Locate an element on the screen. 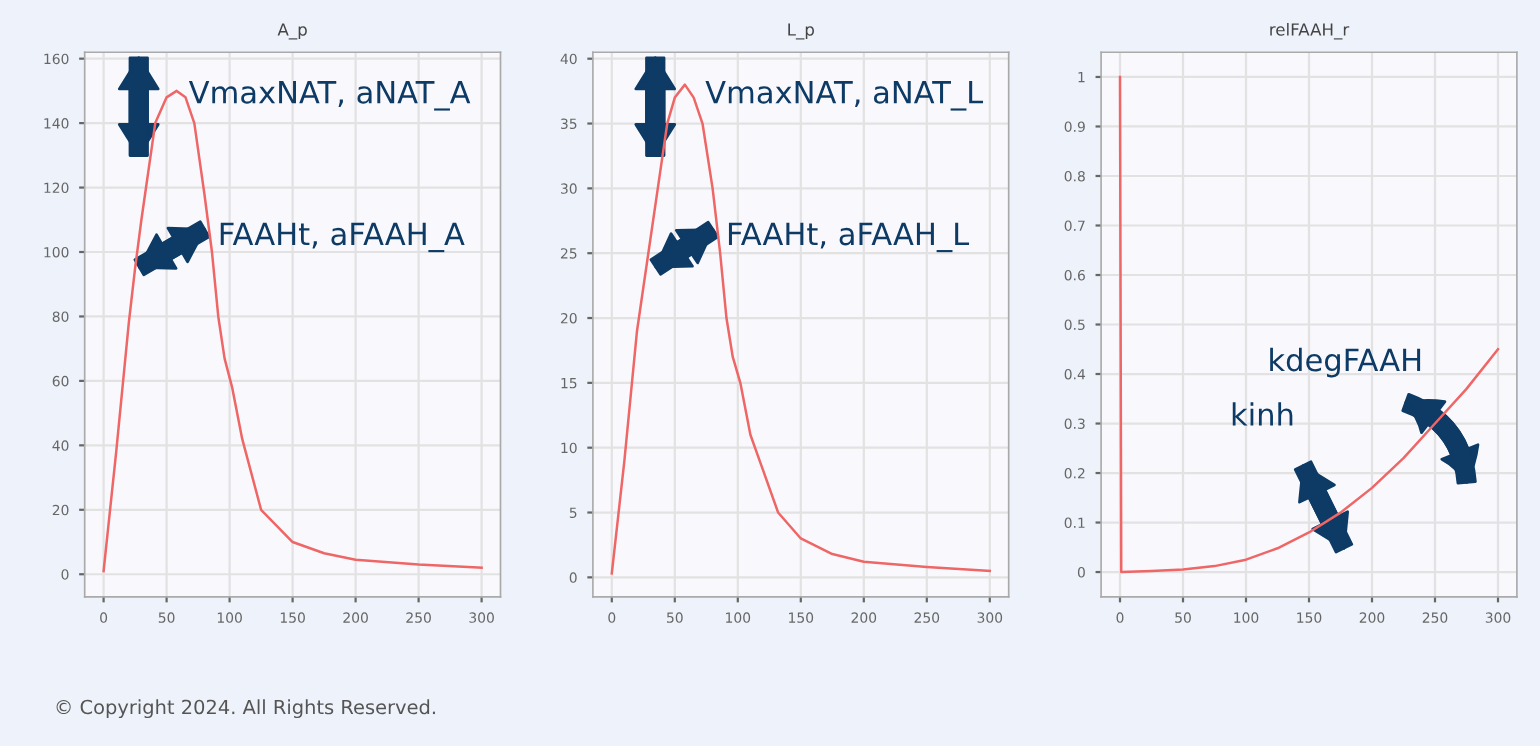  annotation: FAAHt, aFAAH_L is located at coordinates (849, 237).